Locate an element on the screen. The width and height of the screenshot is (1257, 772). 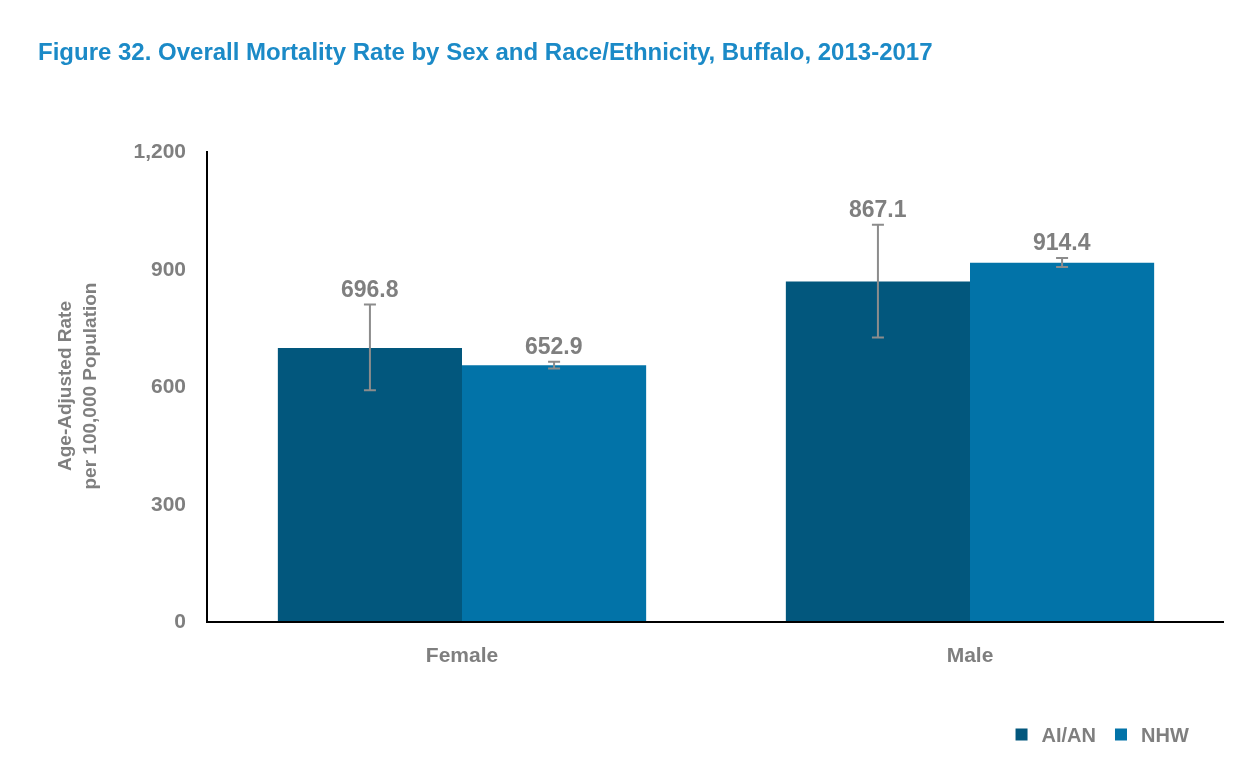
data-label: 652.9 is located at coordinates (554, 346).